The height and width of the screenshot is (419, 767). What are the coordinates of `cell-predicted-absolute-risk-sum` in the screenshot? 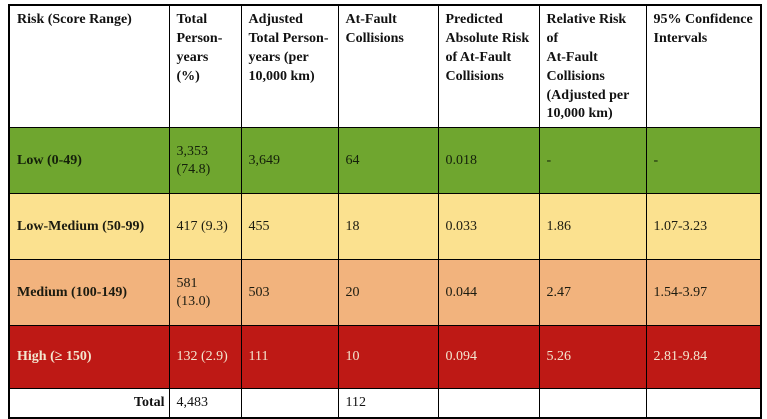 It's located at (488, 403).